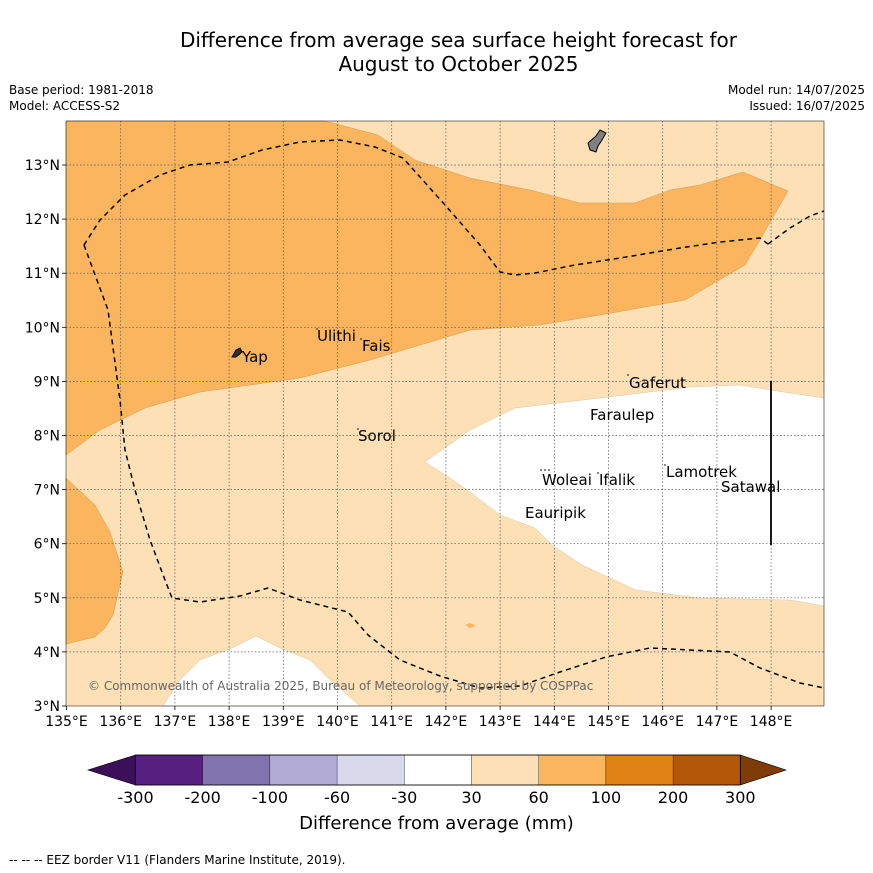 Image resolution: width=873 pixels, height=873 pixels. Describe the element at coordinates (436, 823) in the screenshot. I see `colorbar-title: Difference from average (mm)` at that location.